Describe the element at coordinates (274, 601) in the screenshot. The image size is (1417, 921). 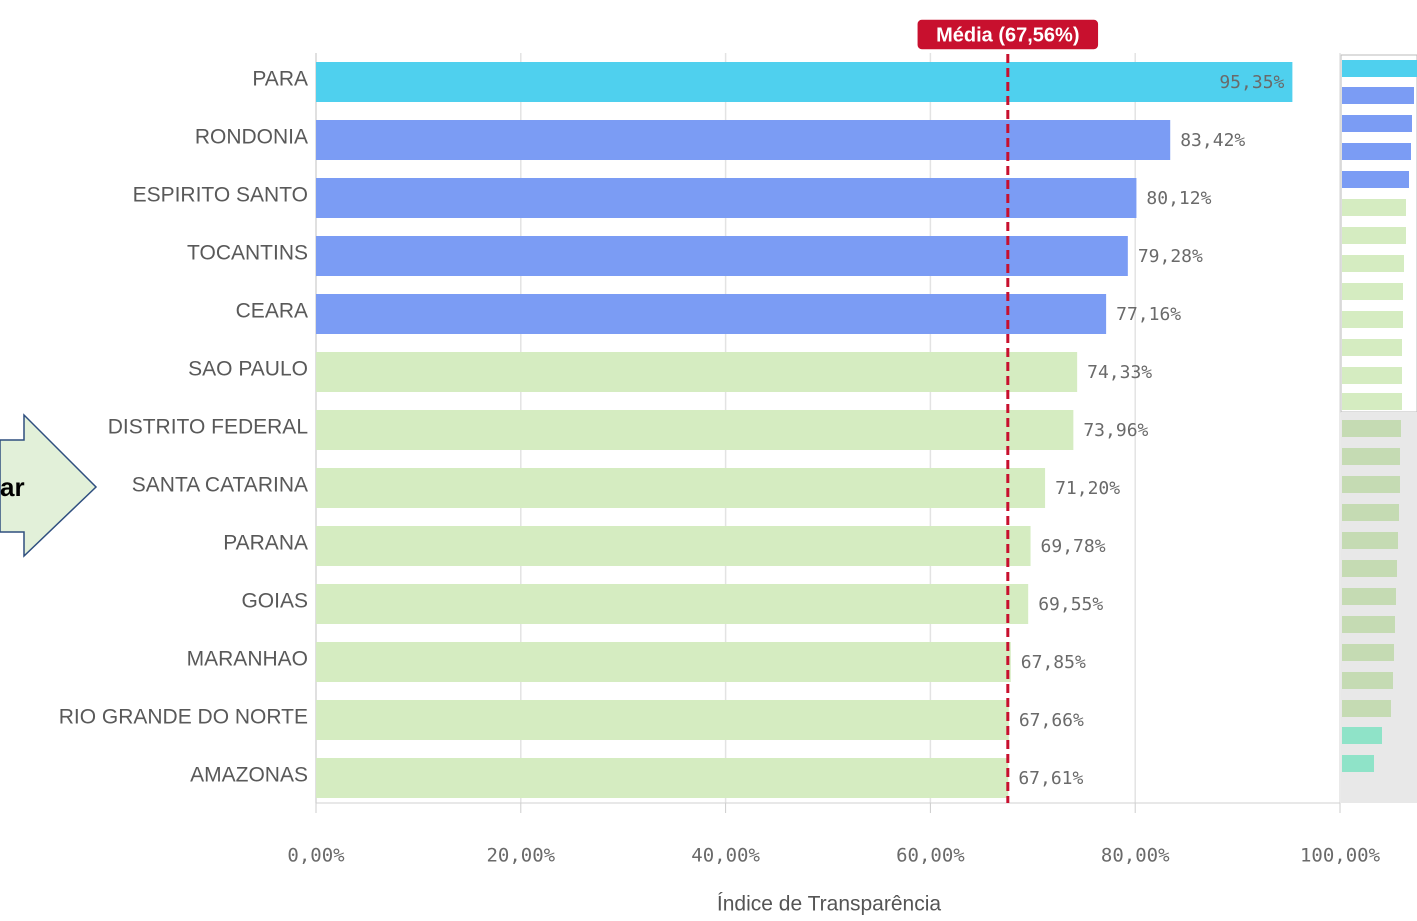
I see `y-tick-label: GOIAS` at that location.